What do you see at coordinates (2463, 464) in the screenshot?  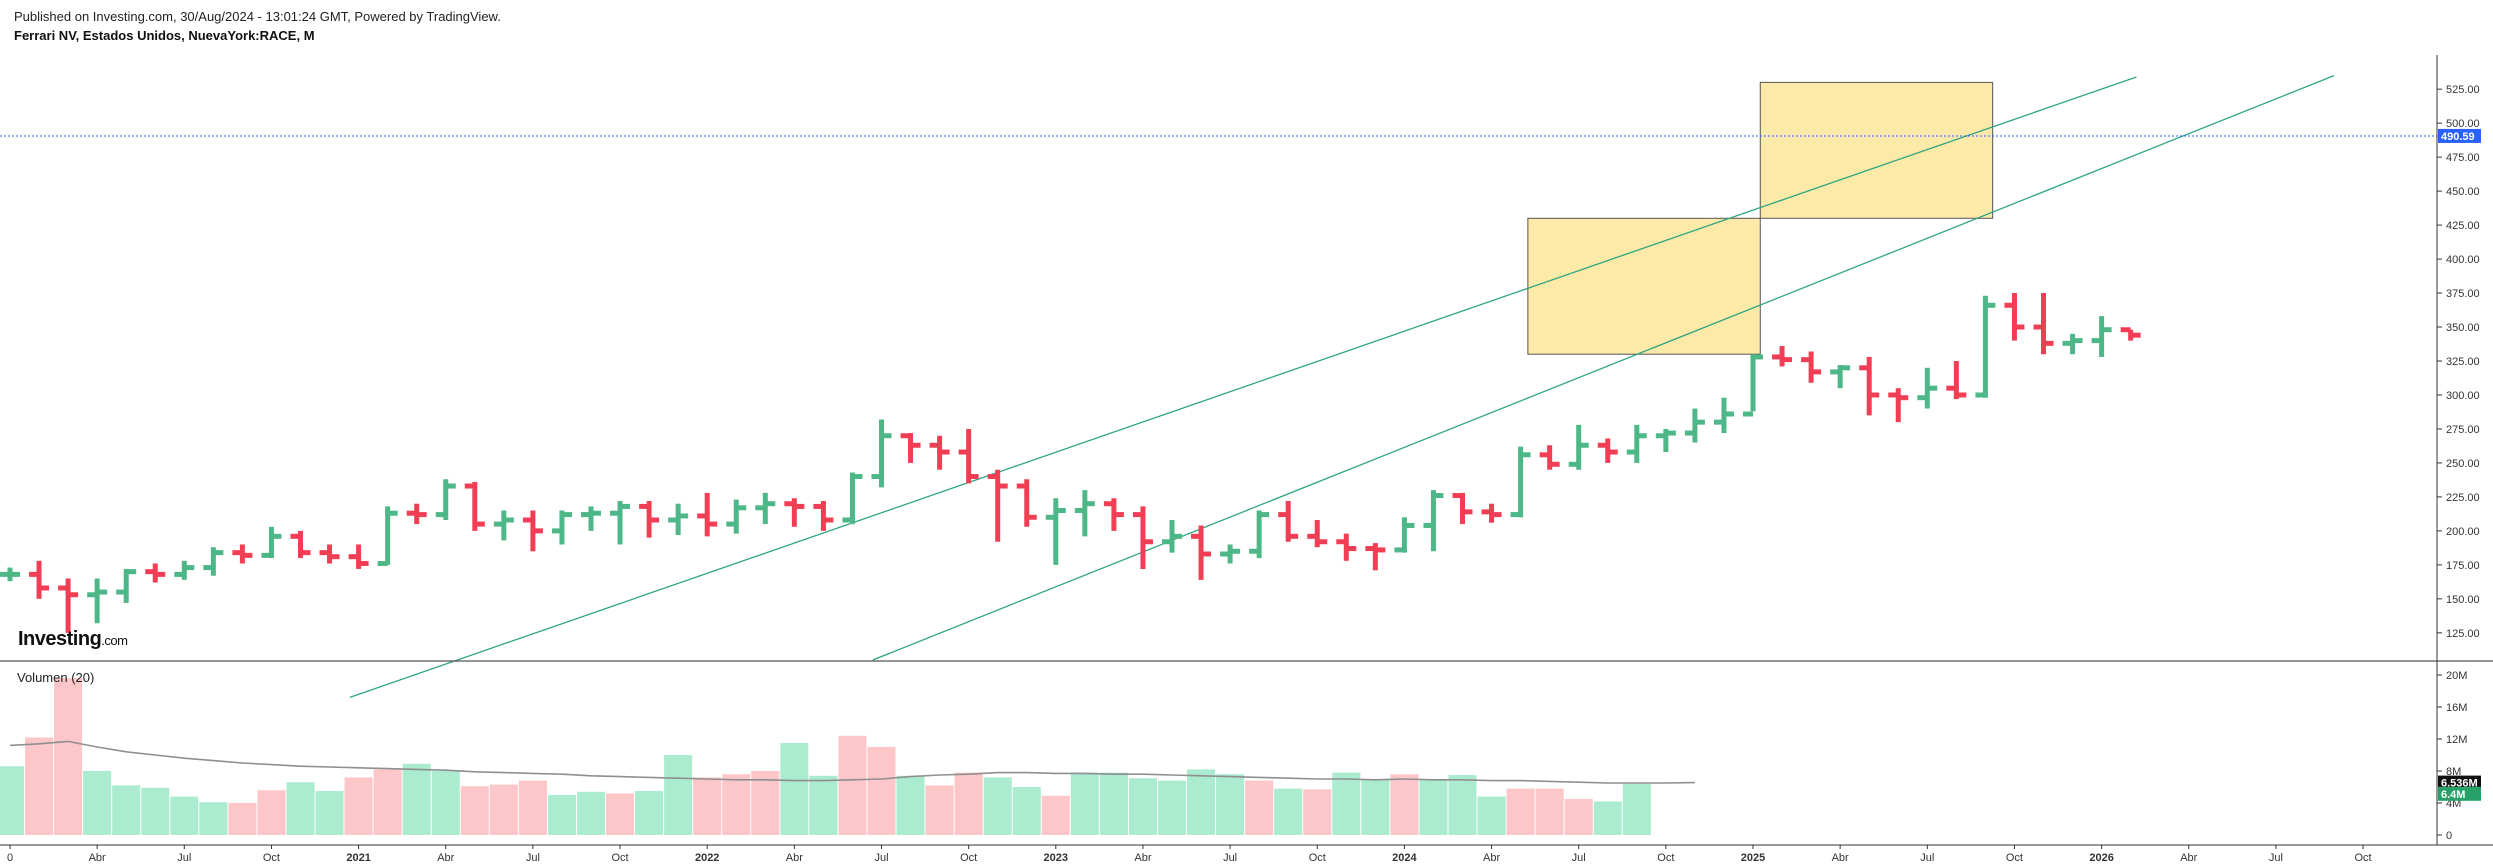 I see `price-tick-label: 250.00` at bounding box center [2463, 464].